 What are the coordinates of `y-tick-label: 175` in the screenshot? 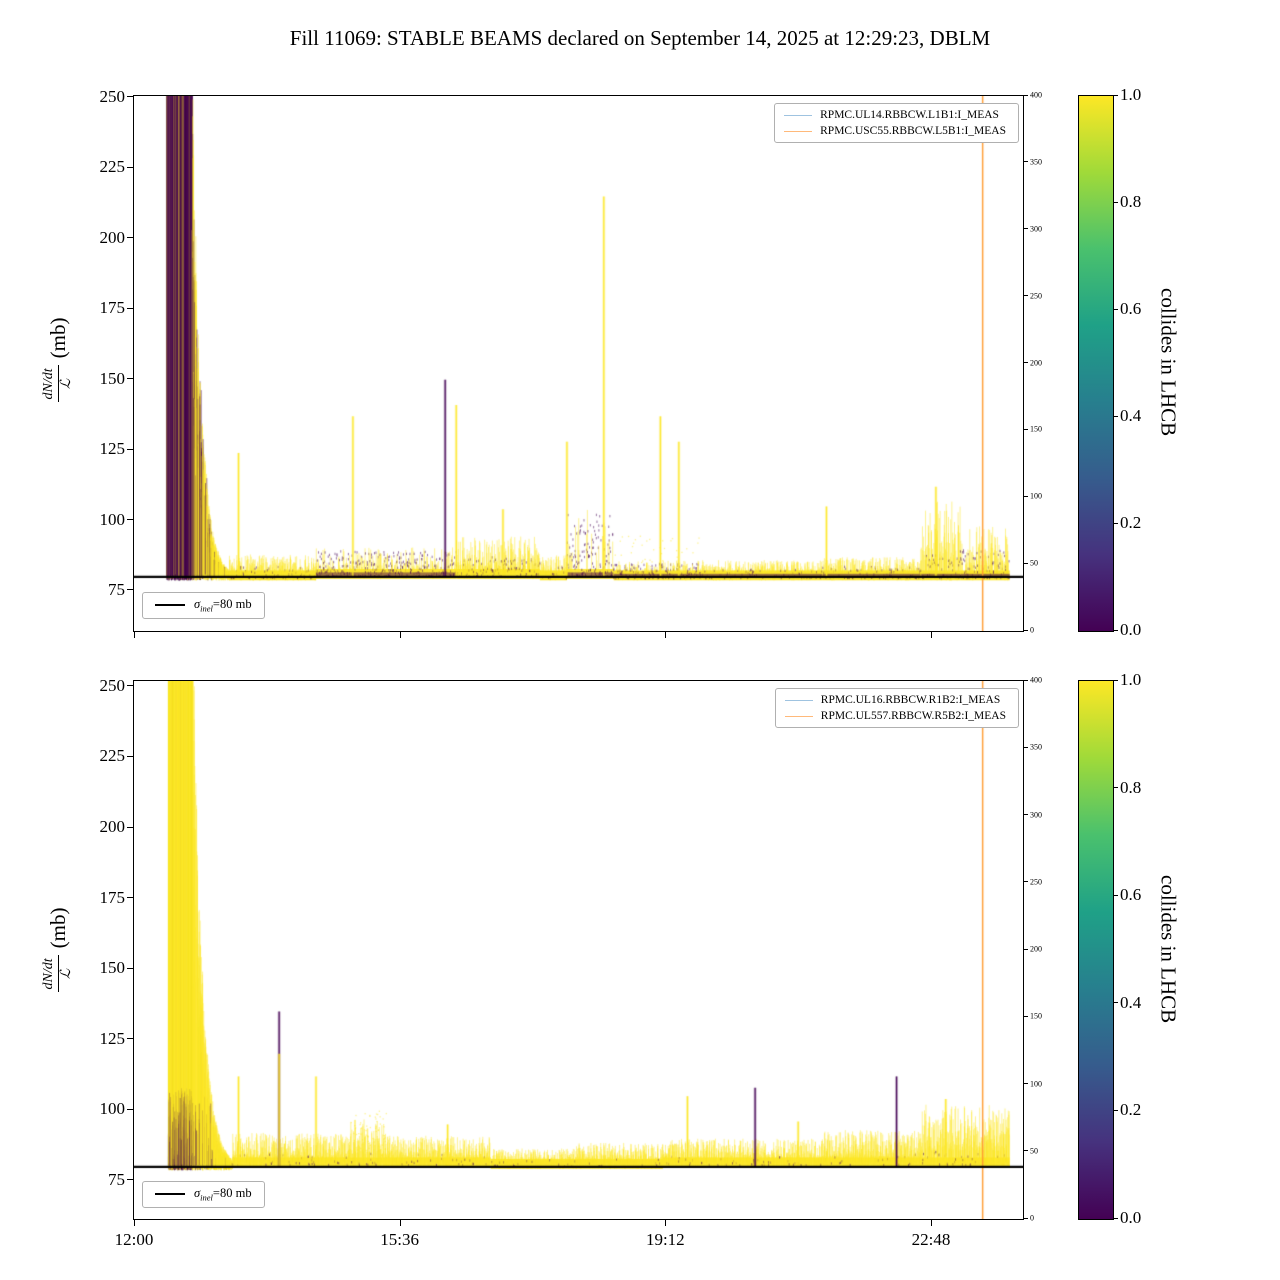 It's located at (112, 308).